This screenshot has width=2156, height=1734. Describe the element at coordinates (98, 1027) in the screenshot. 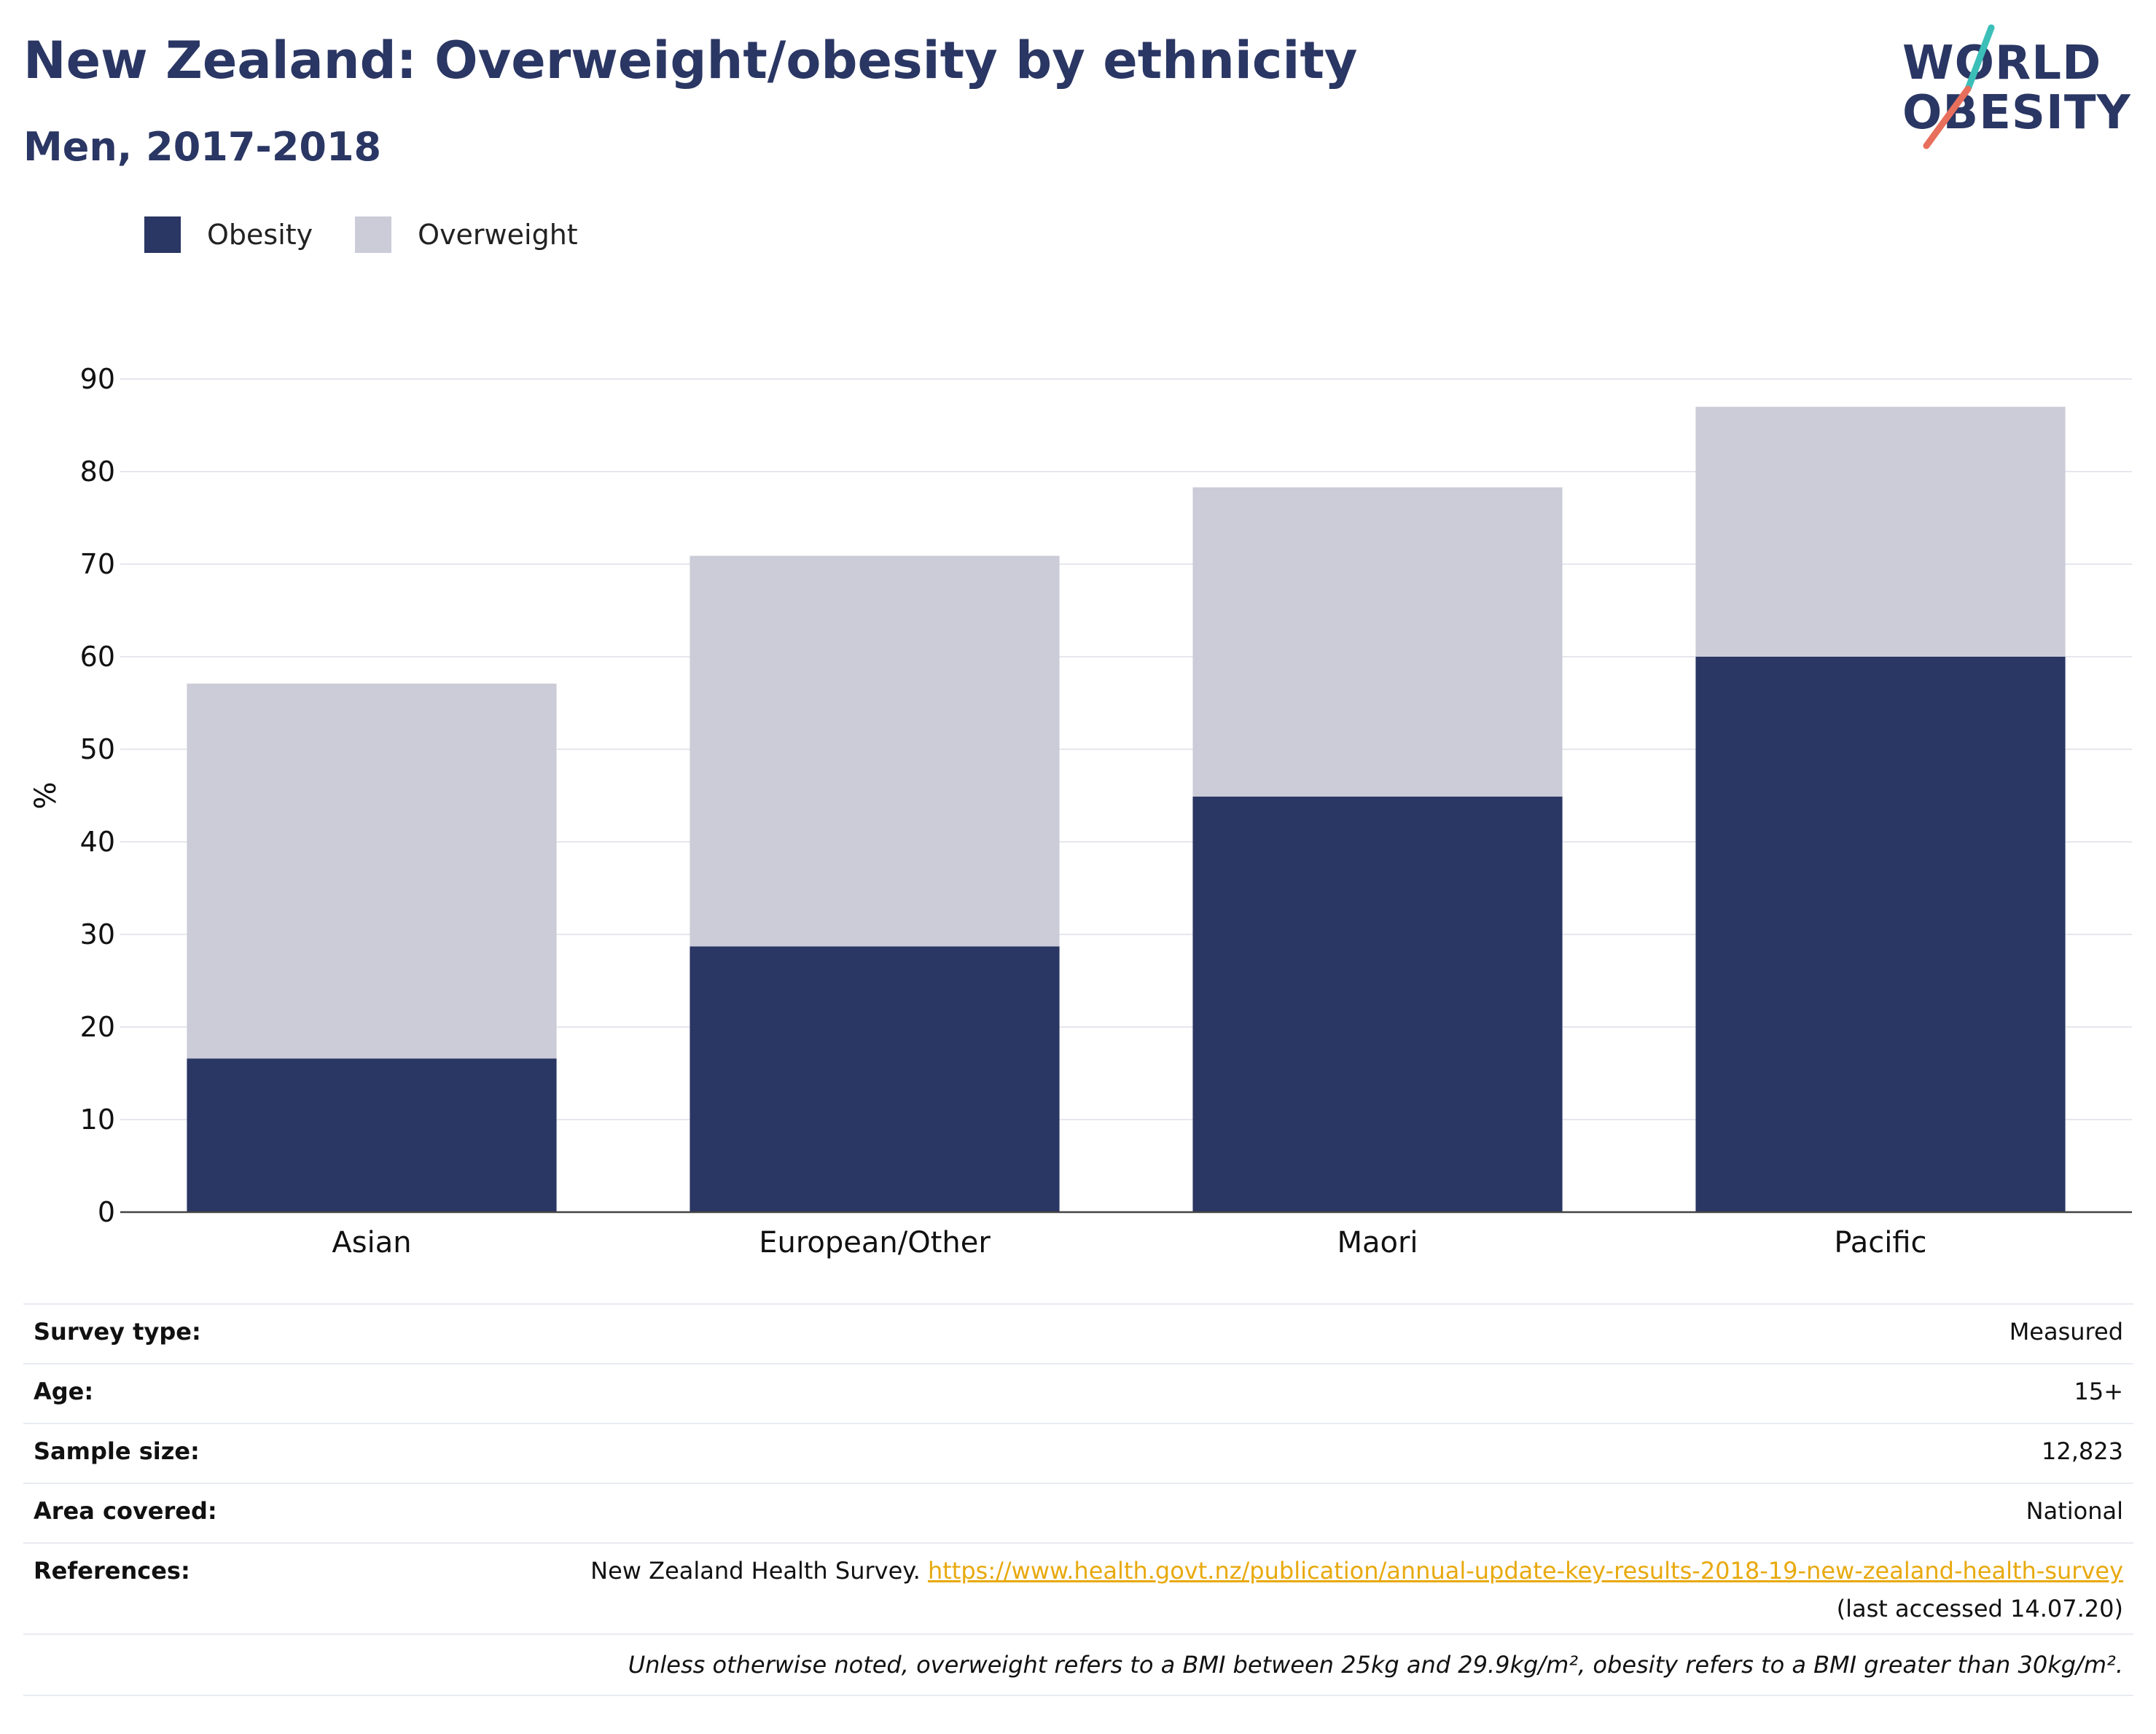

I see `y-tick-label: 20` at that location.